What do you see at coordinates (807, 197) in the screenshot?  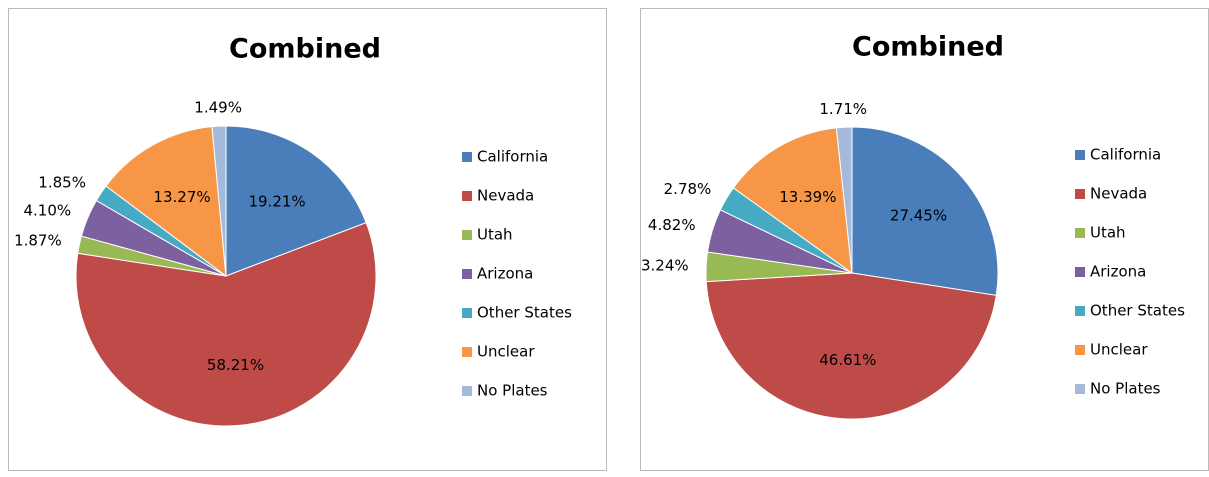 I see `data-label: 13.39%` at bounding box center [807, 197].